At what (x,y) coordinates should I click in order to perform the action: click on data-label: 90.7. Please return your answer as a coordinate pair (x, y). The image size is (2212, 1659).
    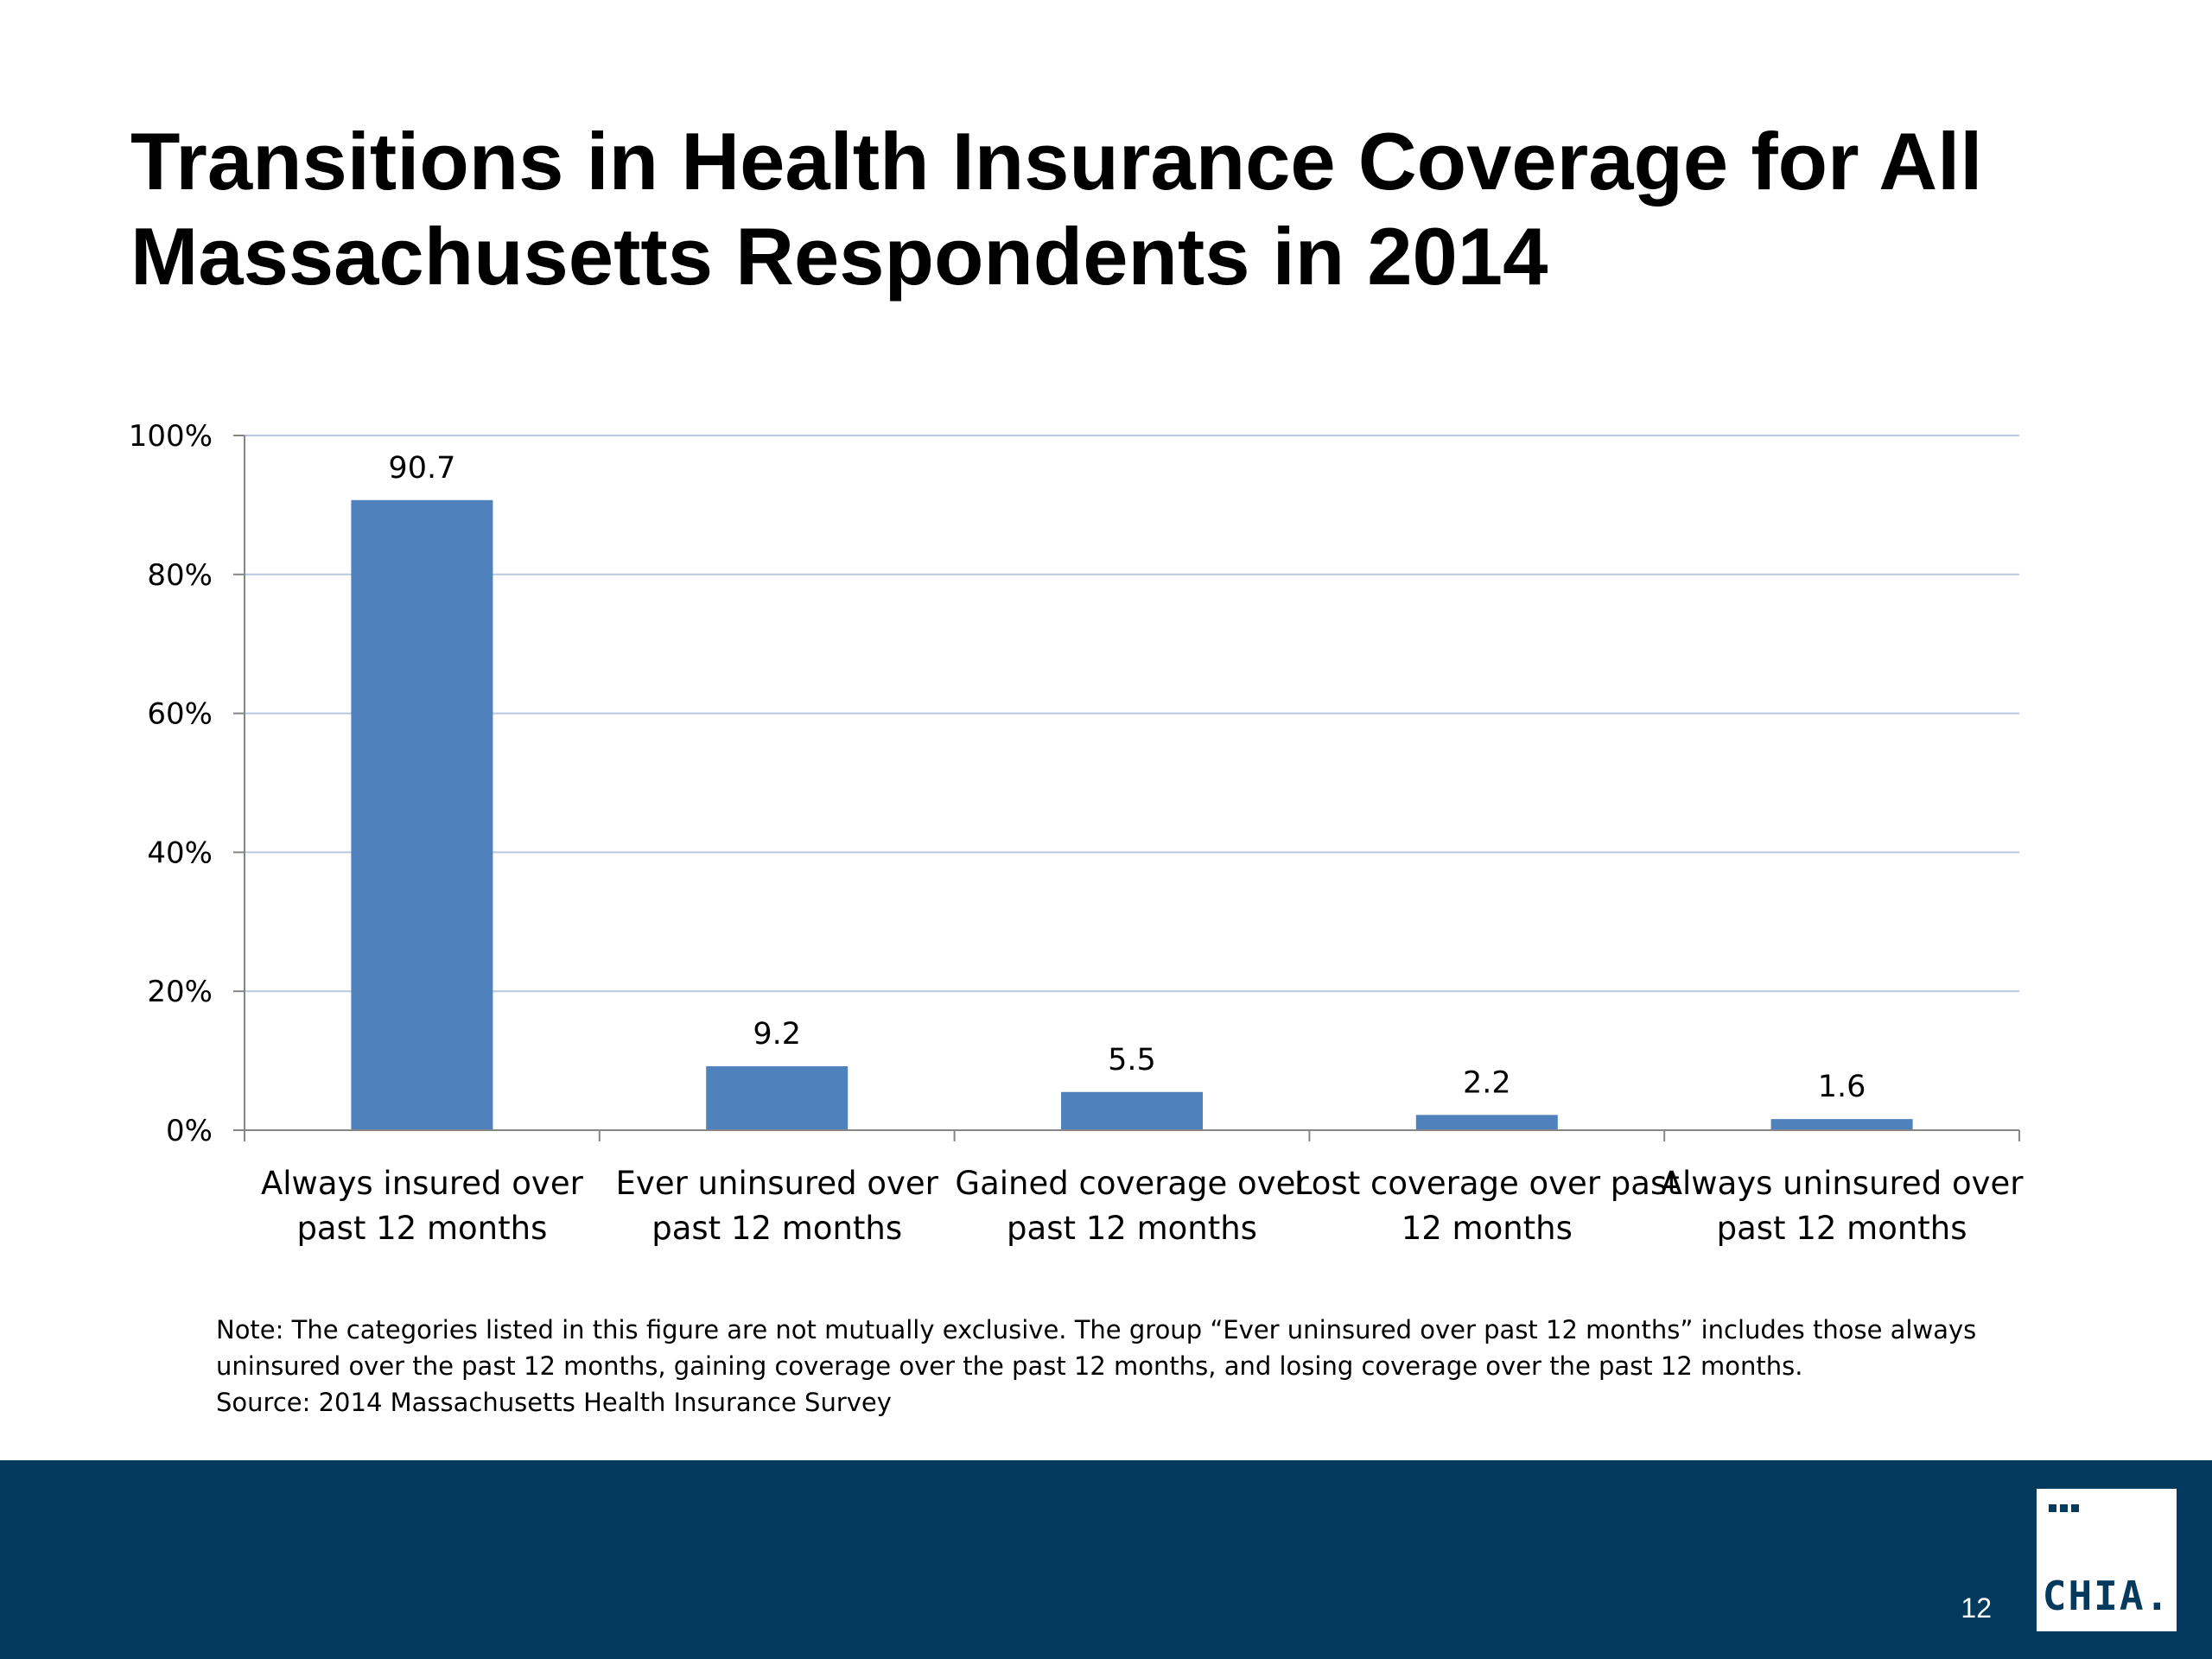
    Looking at the image, I should click on (421, 468).